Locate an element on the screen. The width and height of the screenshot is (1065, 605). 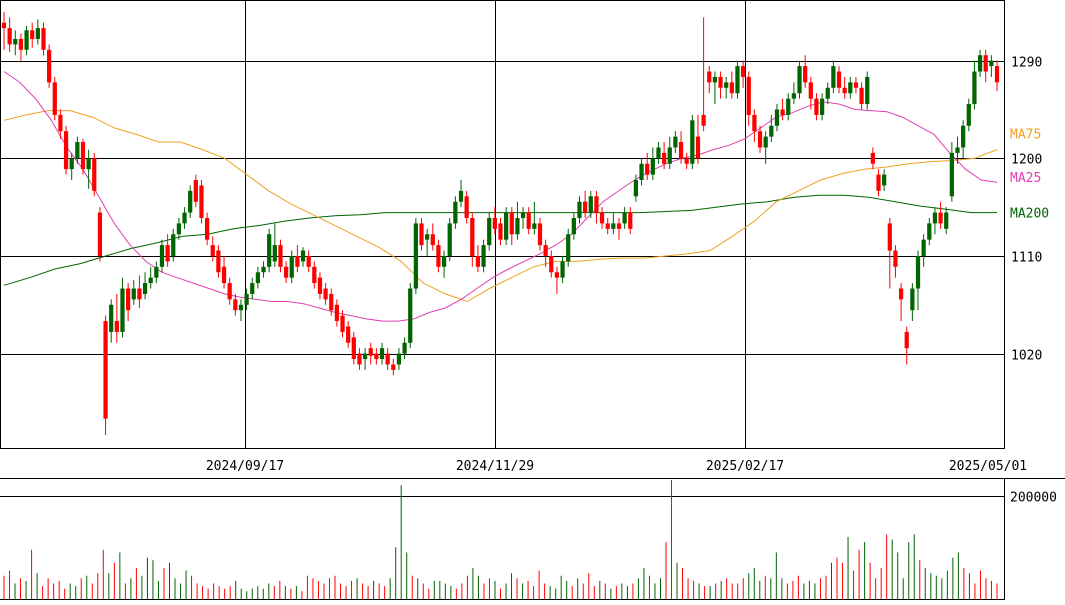
legend-ma75: MA75 is located at coordinates (1025, 134).